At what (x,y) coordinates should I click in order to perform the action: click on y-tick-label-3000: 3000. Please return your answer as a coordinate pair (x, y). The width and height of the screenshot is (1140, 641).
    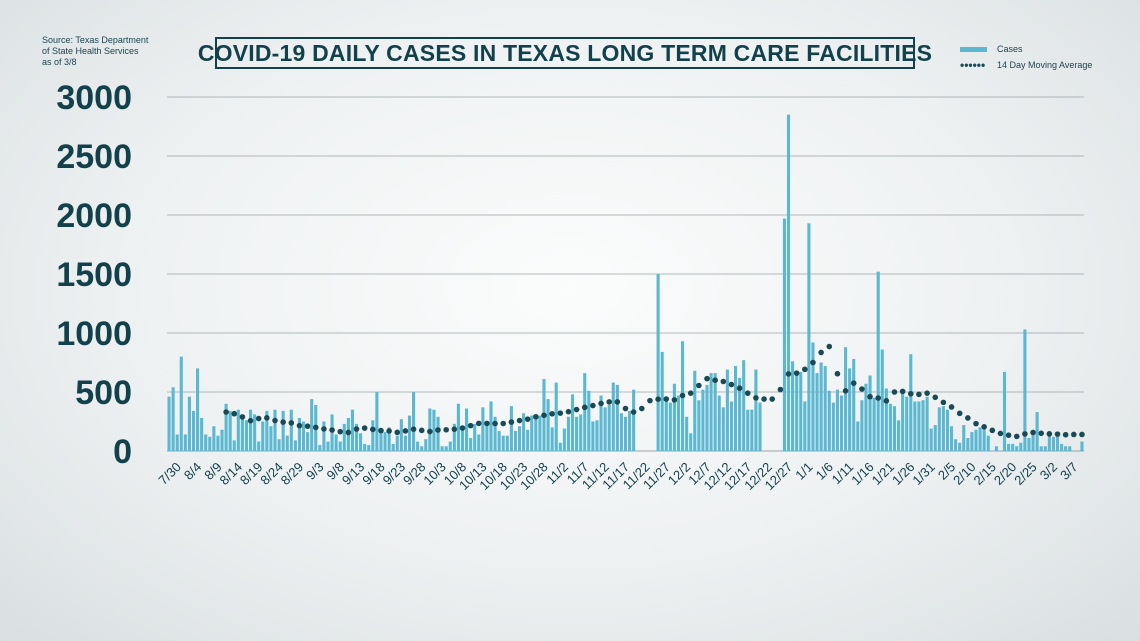
    Looking at the image, I should click on (94, 98).